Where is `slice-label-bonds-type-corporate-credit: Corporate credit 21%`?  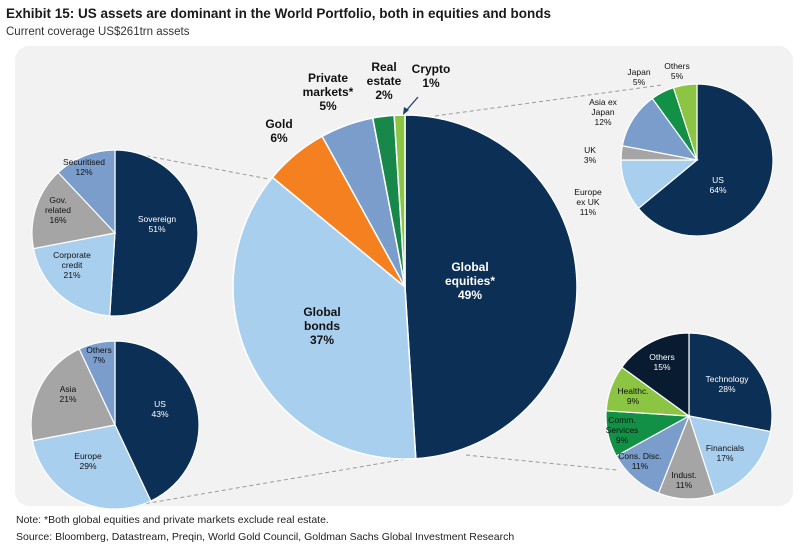 slice-label-bonds-type-corporate-credit: Corporate credit 21% is located at coordinates (72, 265).